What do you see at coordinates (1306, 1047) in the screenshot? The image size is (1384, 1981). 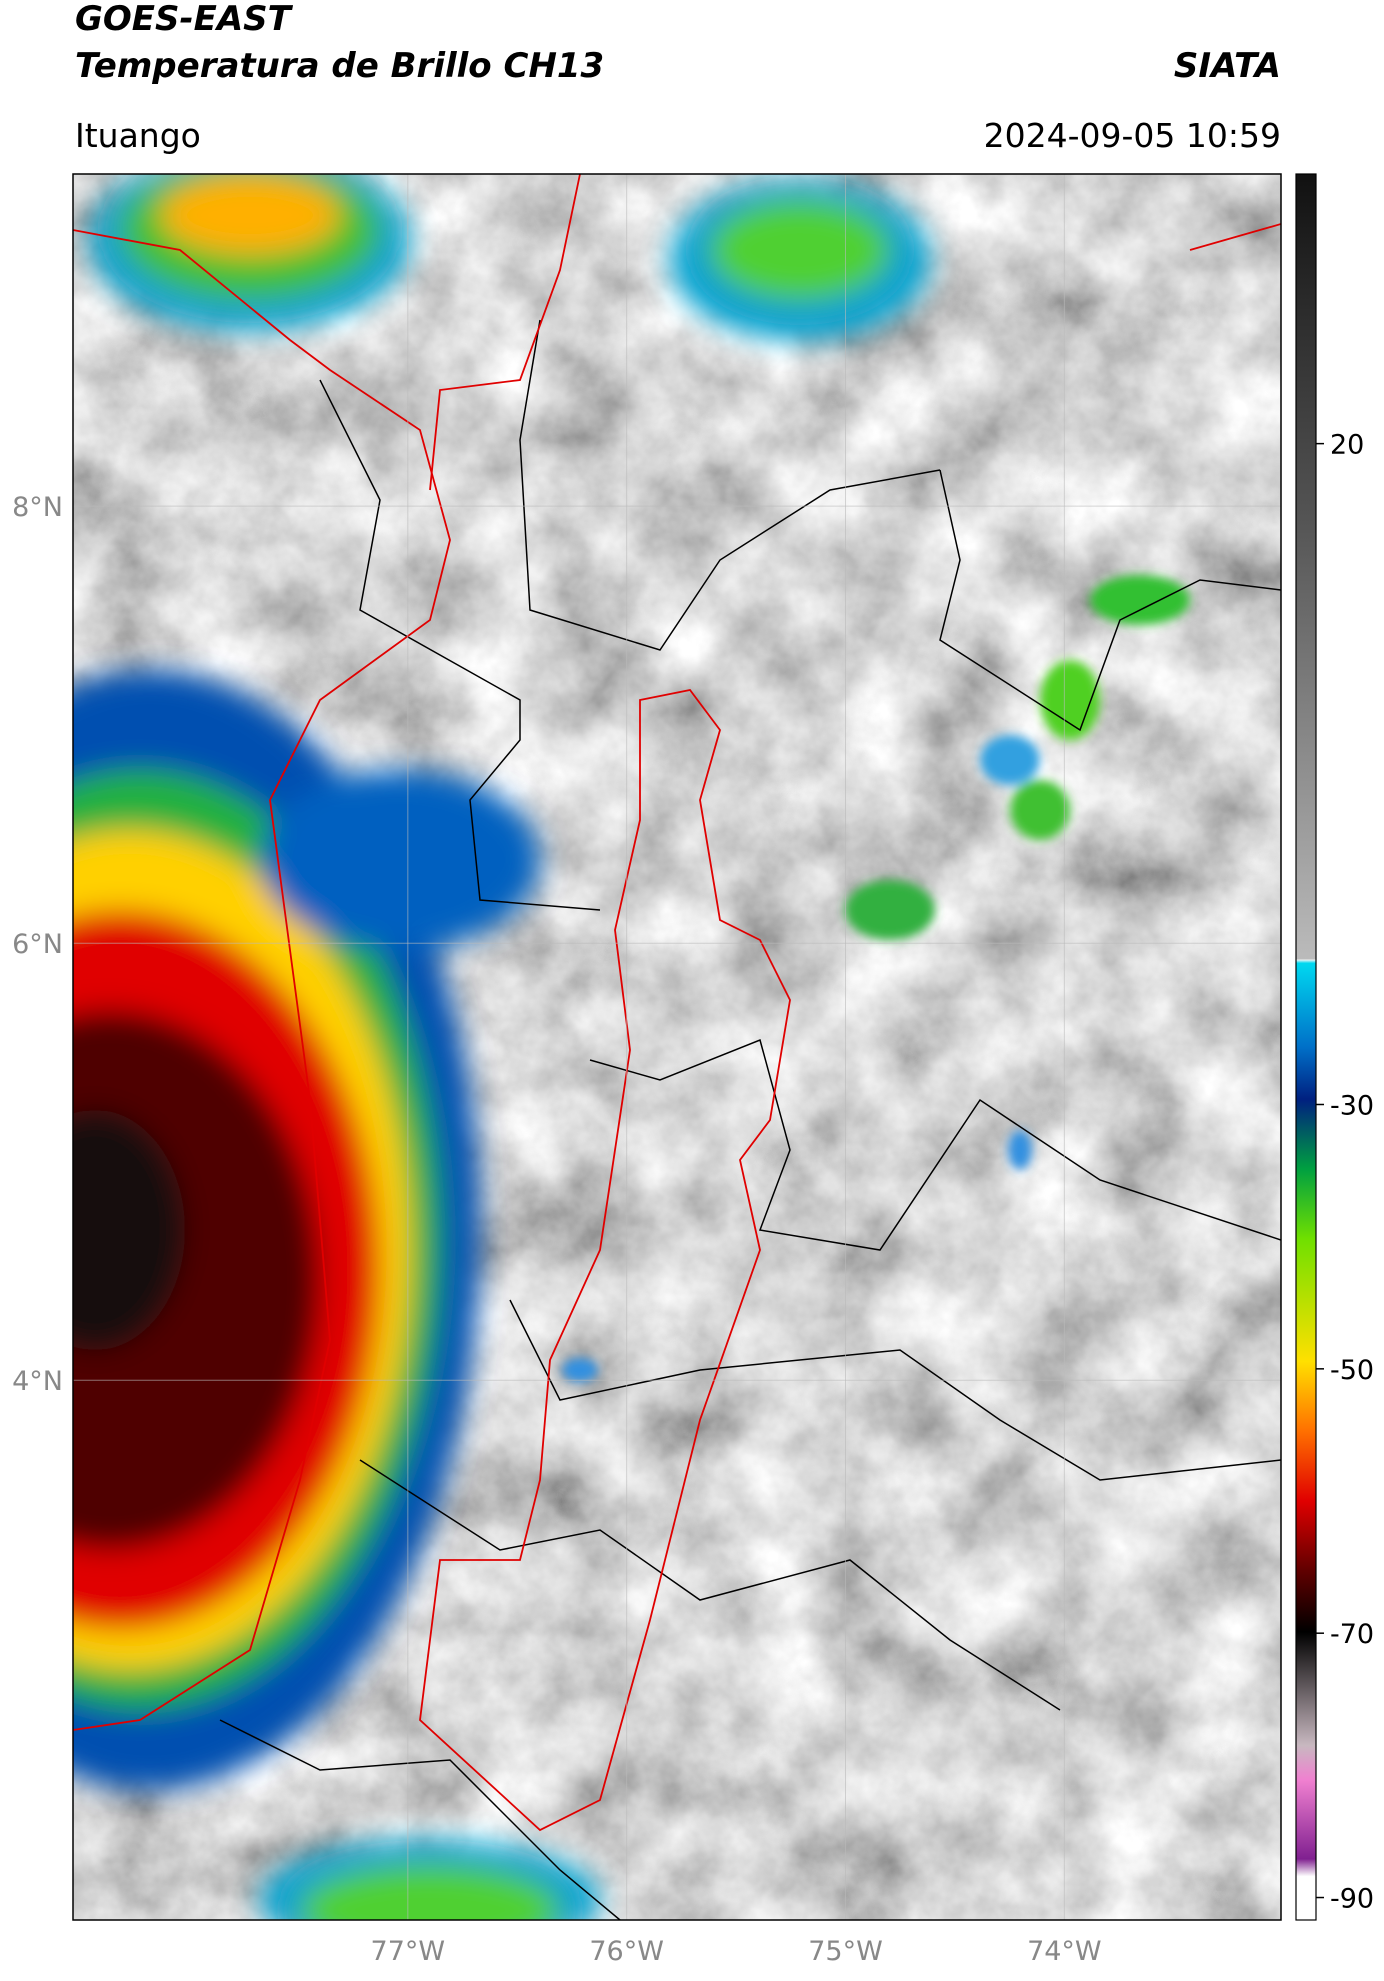 I see `colorbar` at bounding box center [1306, 1047].